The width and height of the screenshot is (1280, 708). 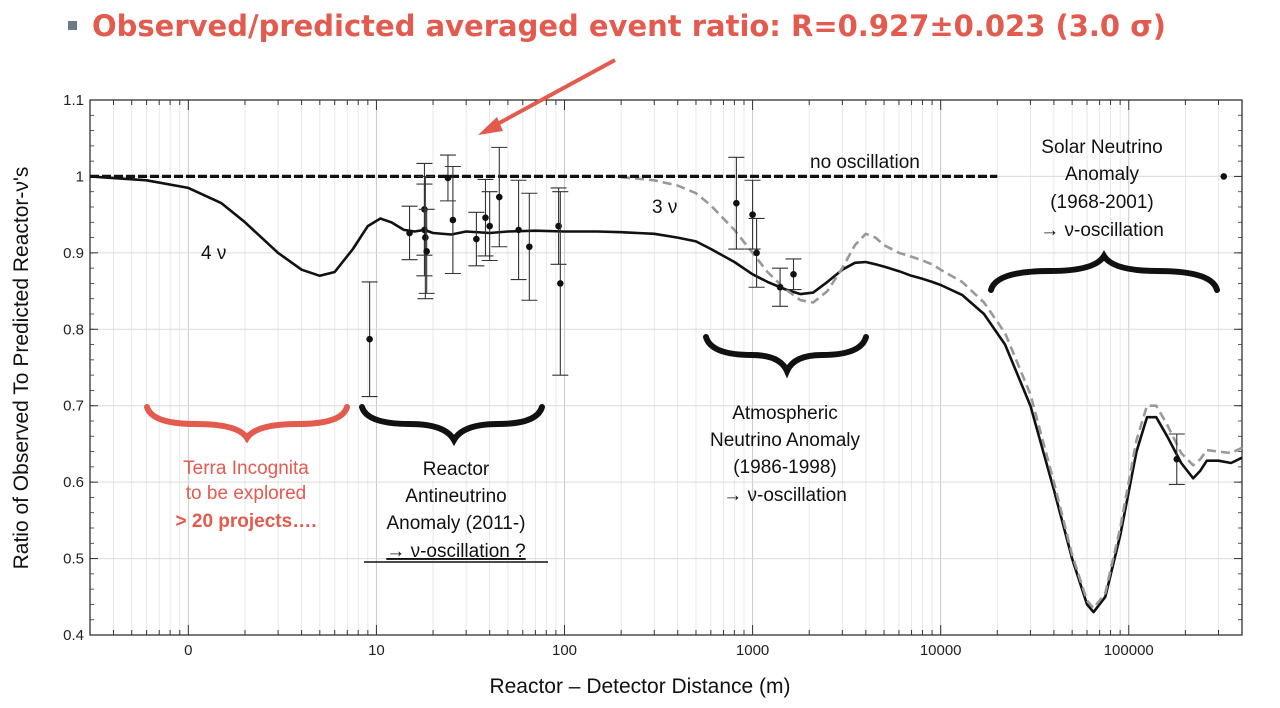 I want to click on solar-line-3: (1968-2001), so click(x=1102, y=202).